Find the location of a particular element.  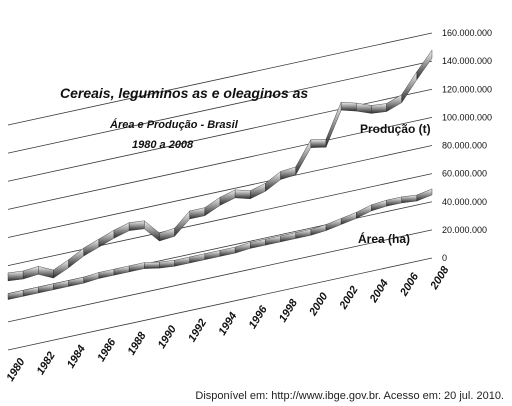

x-tick-label: 2004 is located at coordinates (379, 292).